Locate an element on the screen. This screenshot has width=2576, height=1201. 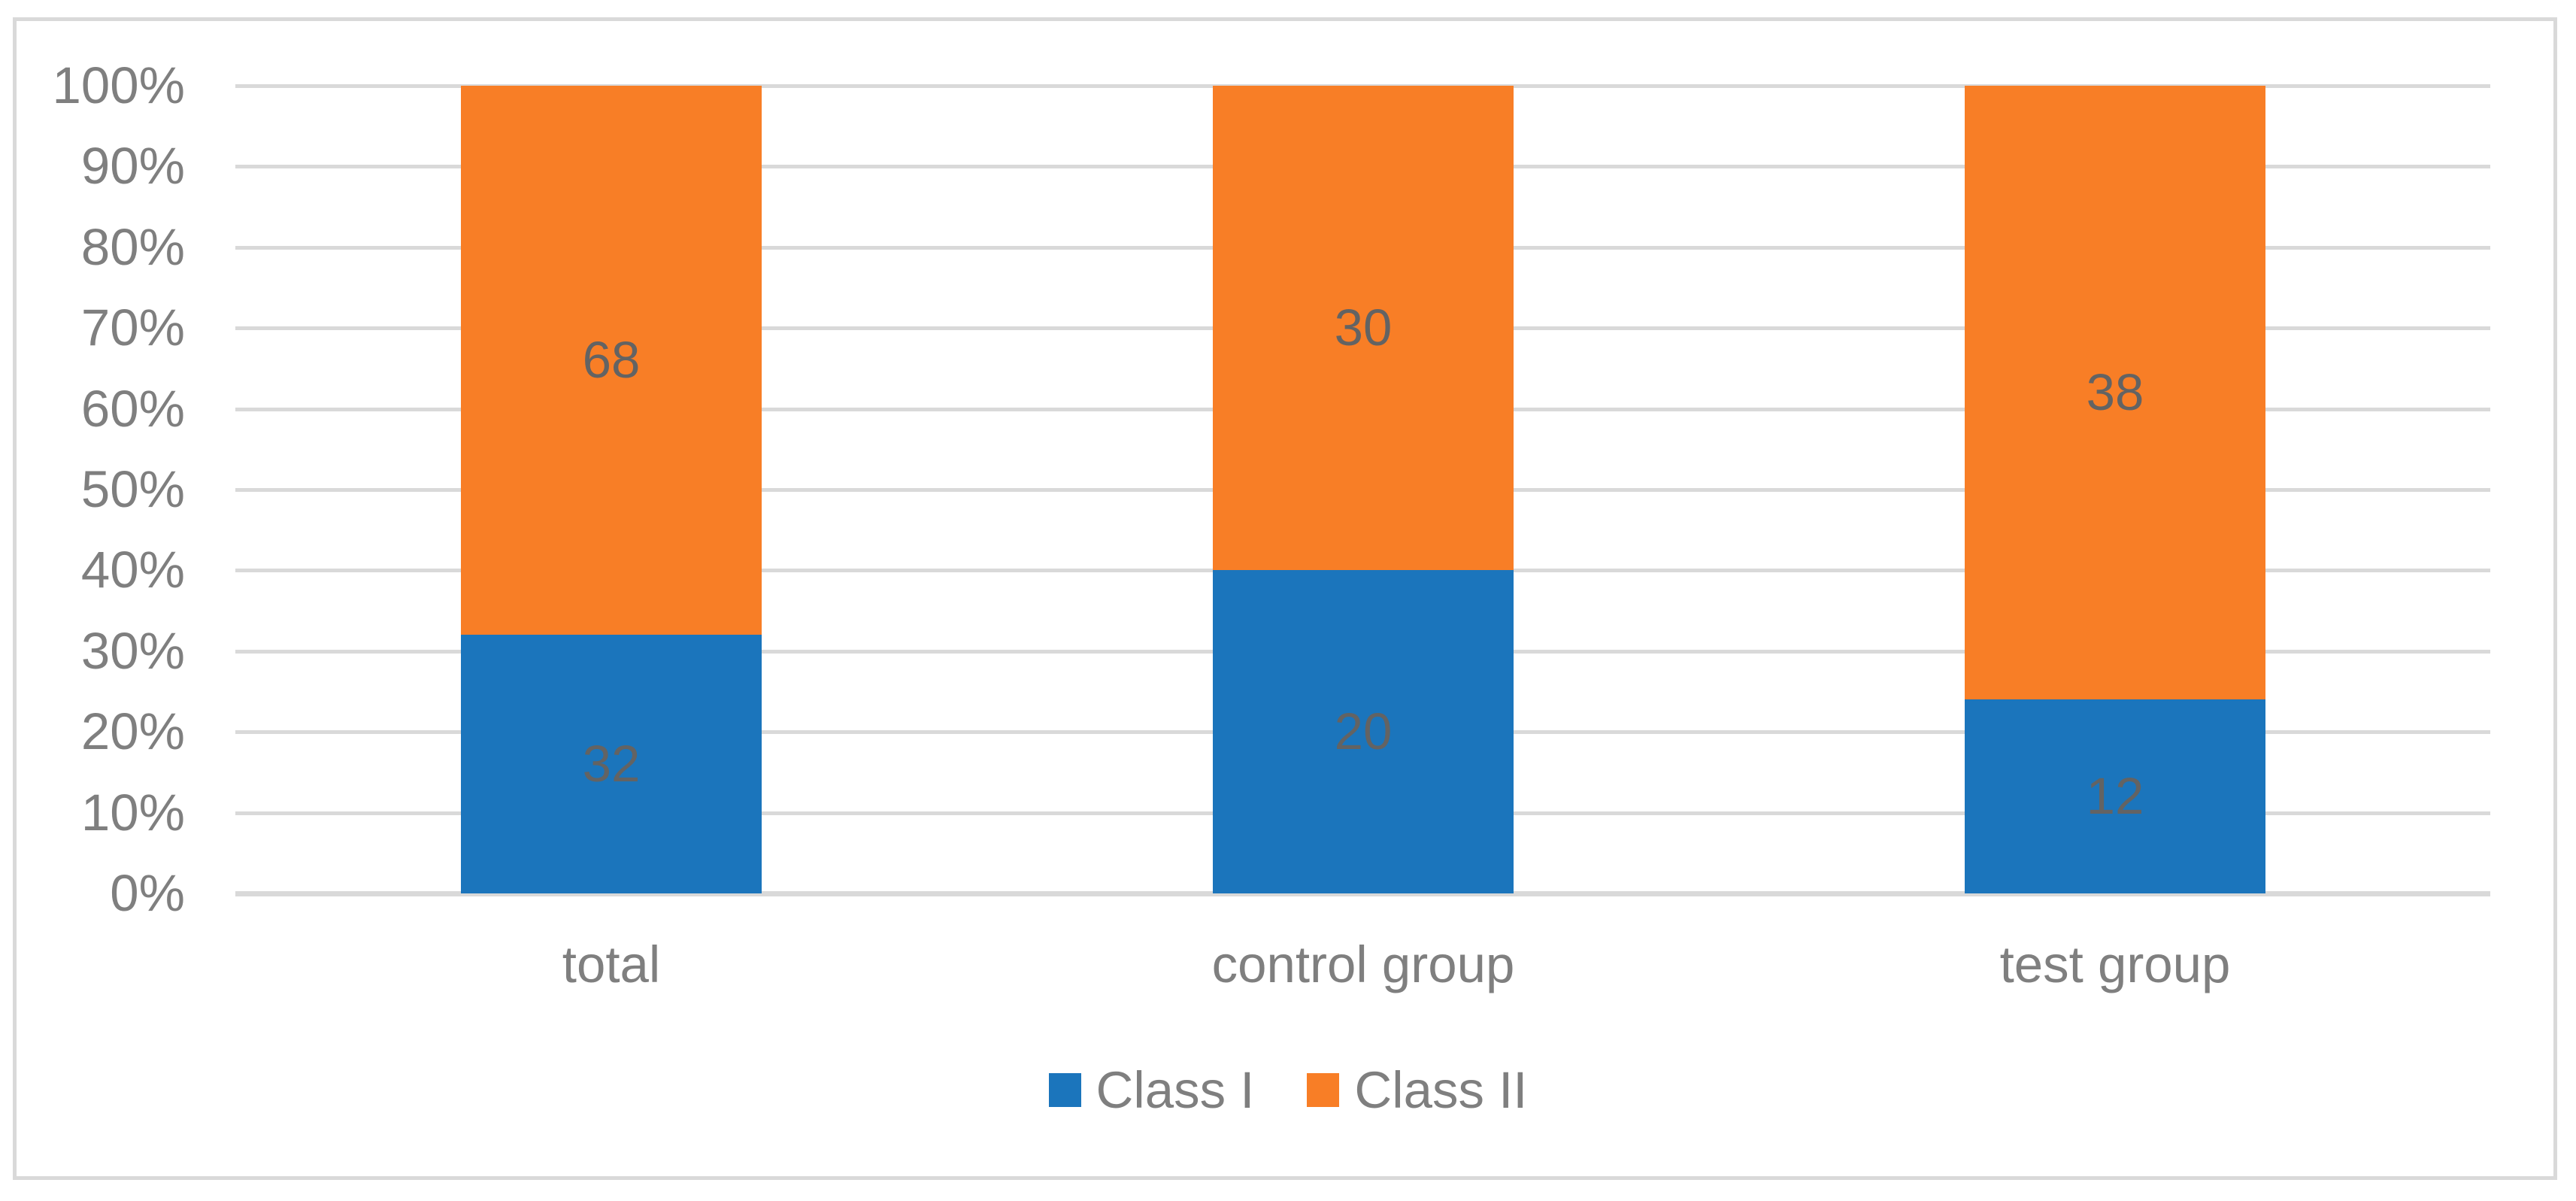
bar-segment-class-i-test-group: 12 is located at coordinates (2115, 796).